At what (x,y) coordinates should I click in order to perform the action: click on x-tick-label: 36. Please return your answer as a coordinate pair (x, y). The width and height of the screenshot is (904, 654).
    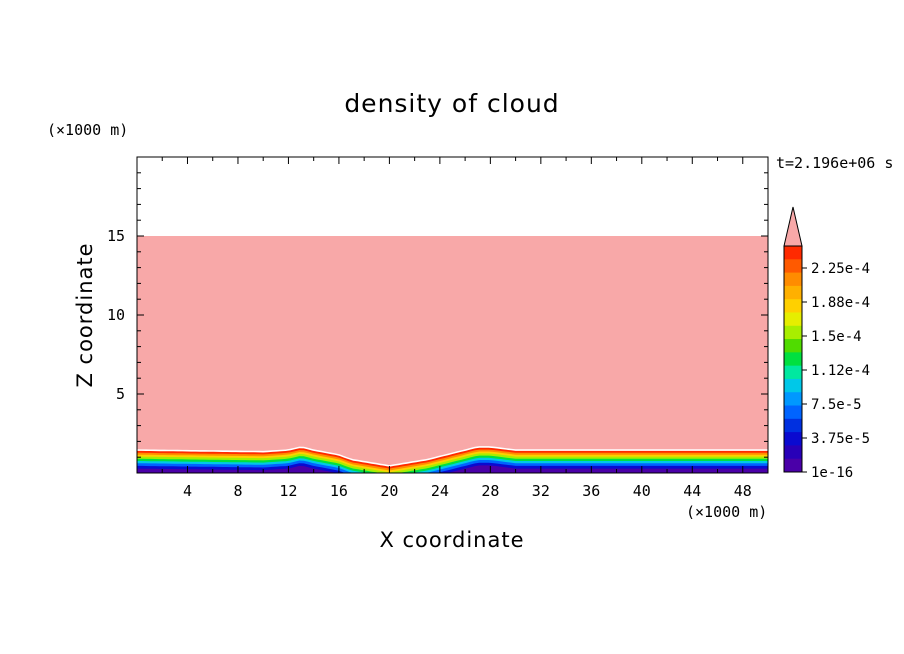
    Looking at the image, I should click on (591, 491).